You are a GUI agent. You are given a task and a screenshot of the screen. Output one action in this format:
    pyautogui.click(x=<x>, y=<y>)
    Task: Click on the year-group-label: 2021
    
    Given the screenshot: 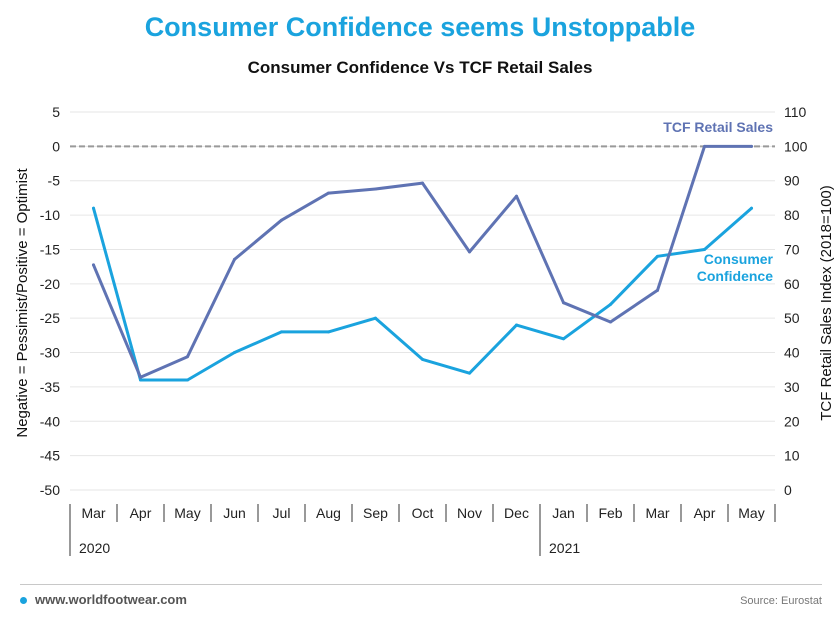 What is the action you would take?
    pyautogui.click(x=564, y=548)
    